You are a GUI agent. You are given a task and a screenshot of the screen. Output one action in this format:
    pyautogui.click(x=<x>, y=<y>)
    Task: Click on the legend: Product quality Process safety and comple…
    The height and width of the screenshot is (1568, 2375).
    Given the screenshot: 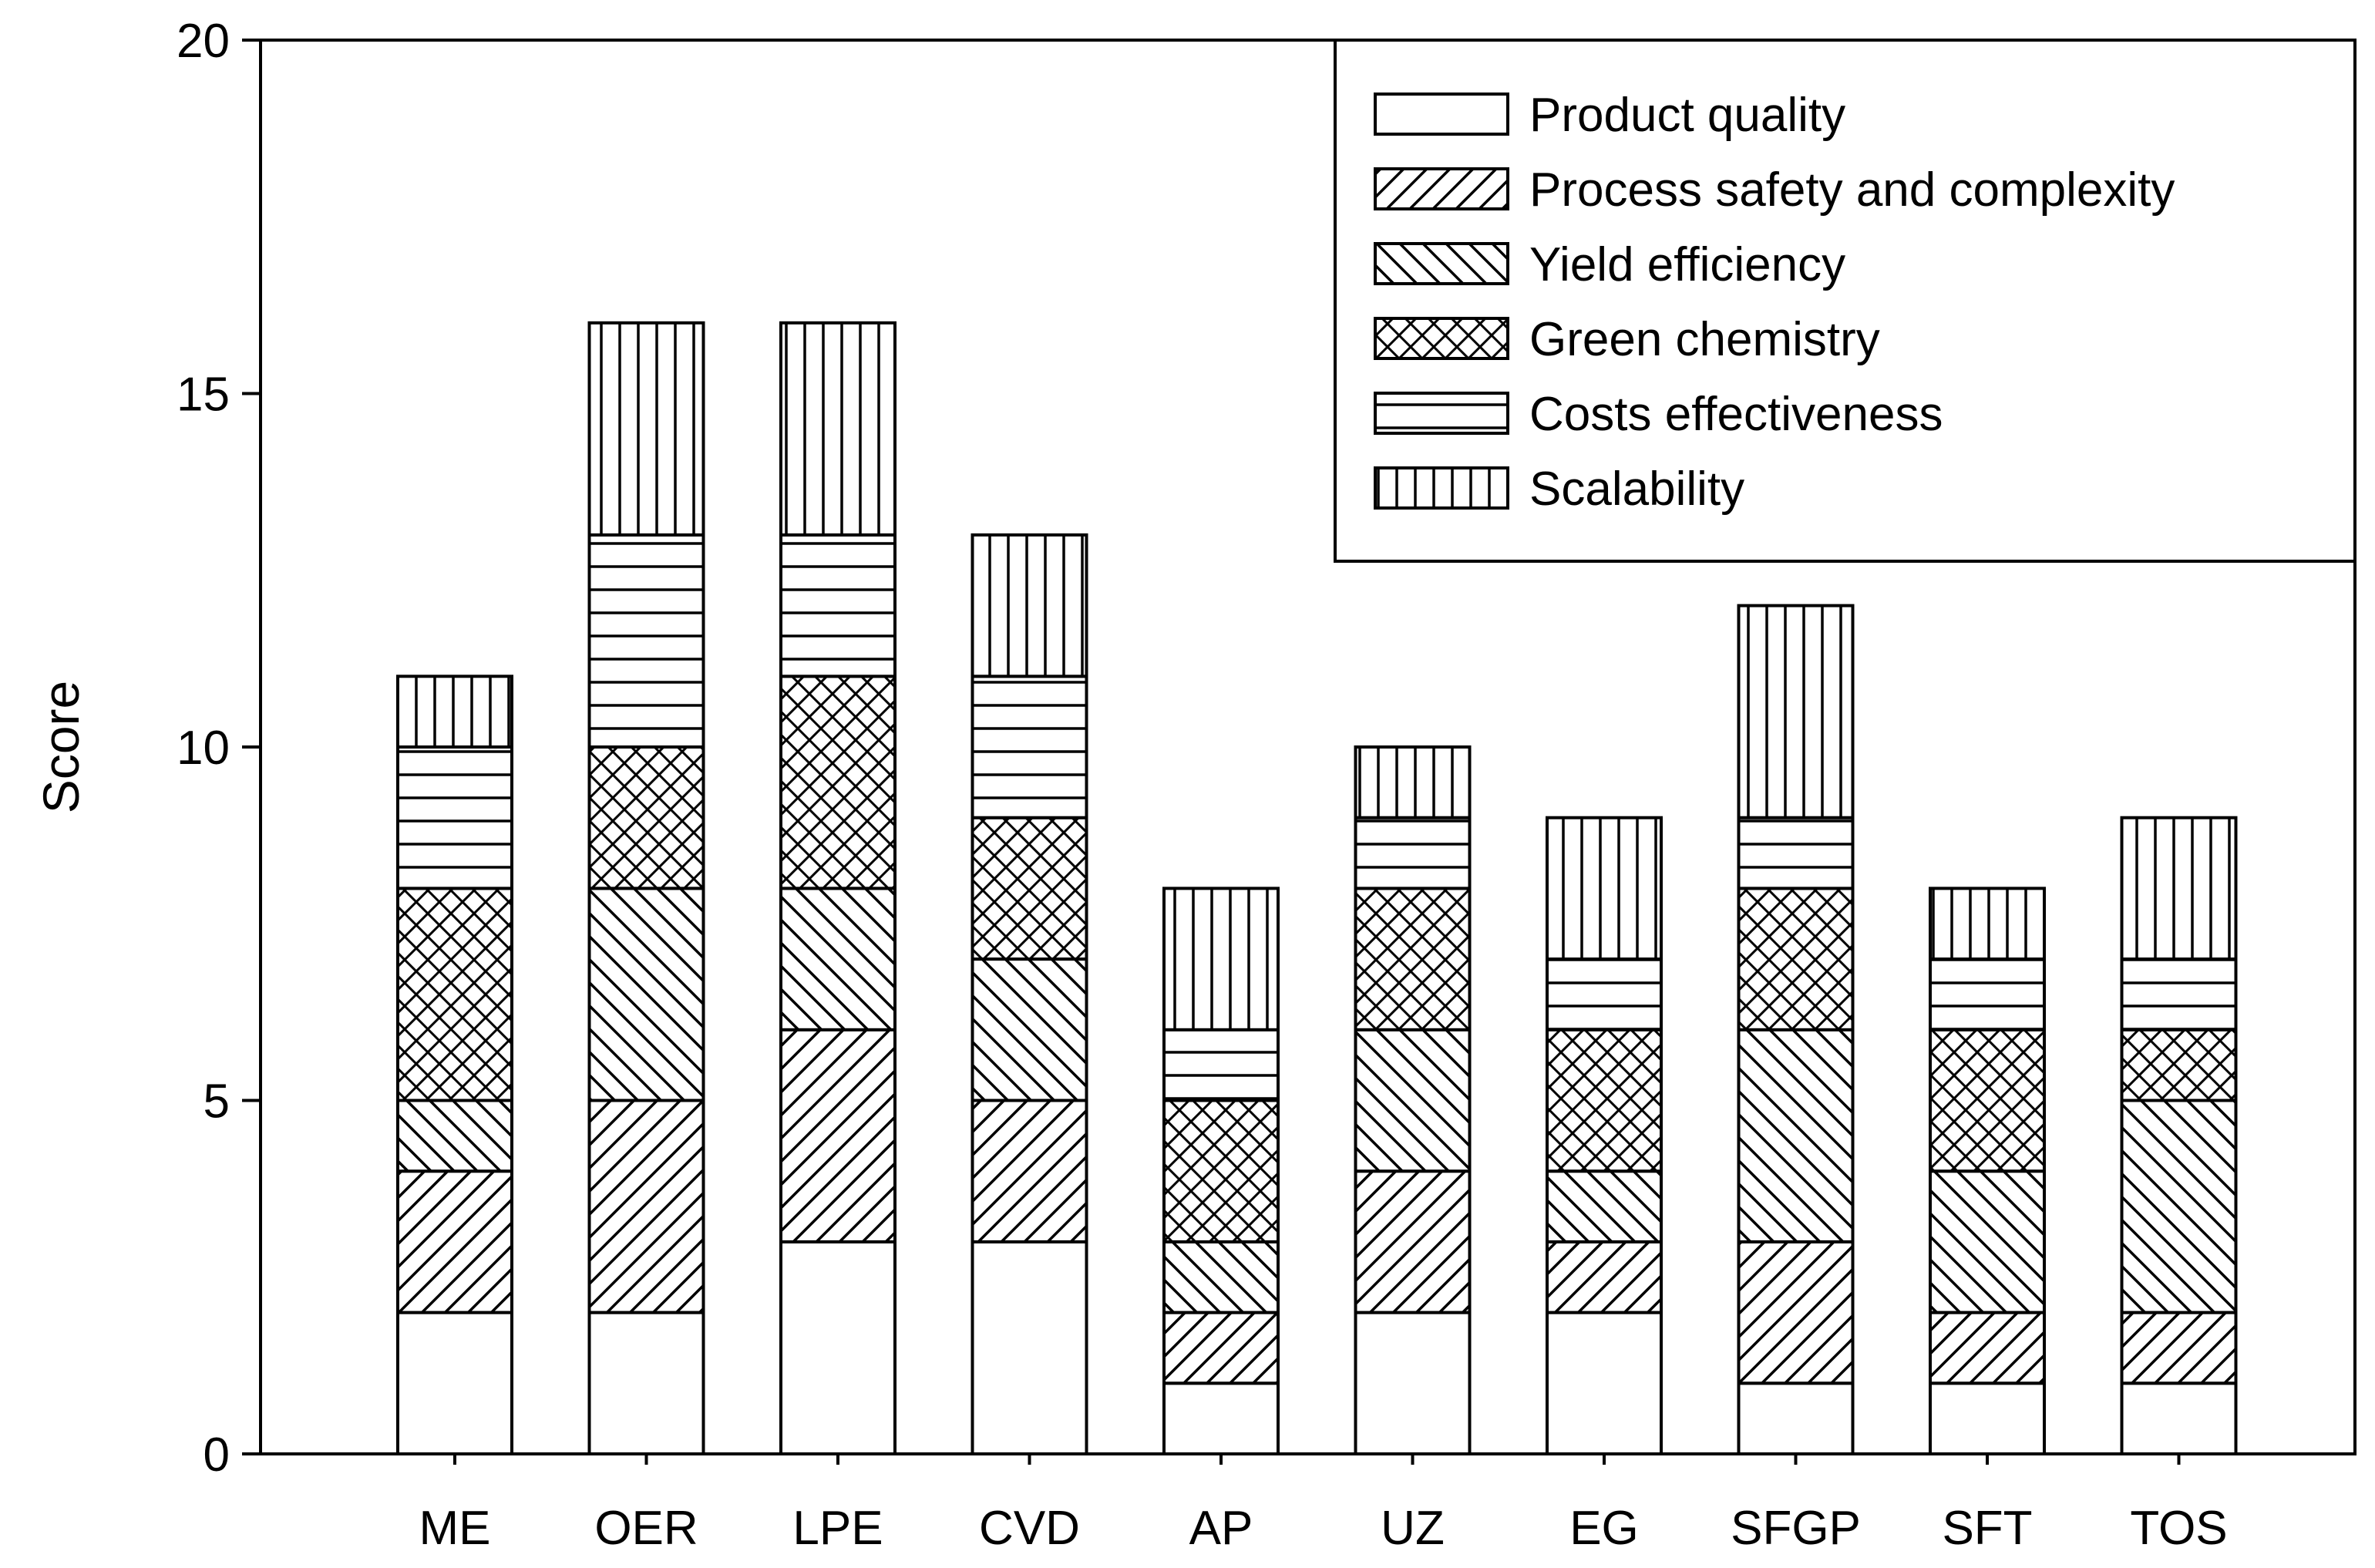 What is the action you would take?
    pyautogui.click(x=1845, y=301)
    